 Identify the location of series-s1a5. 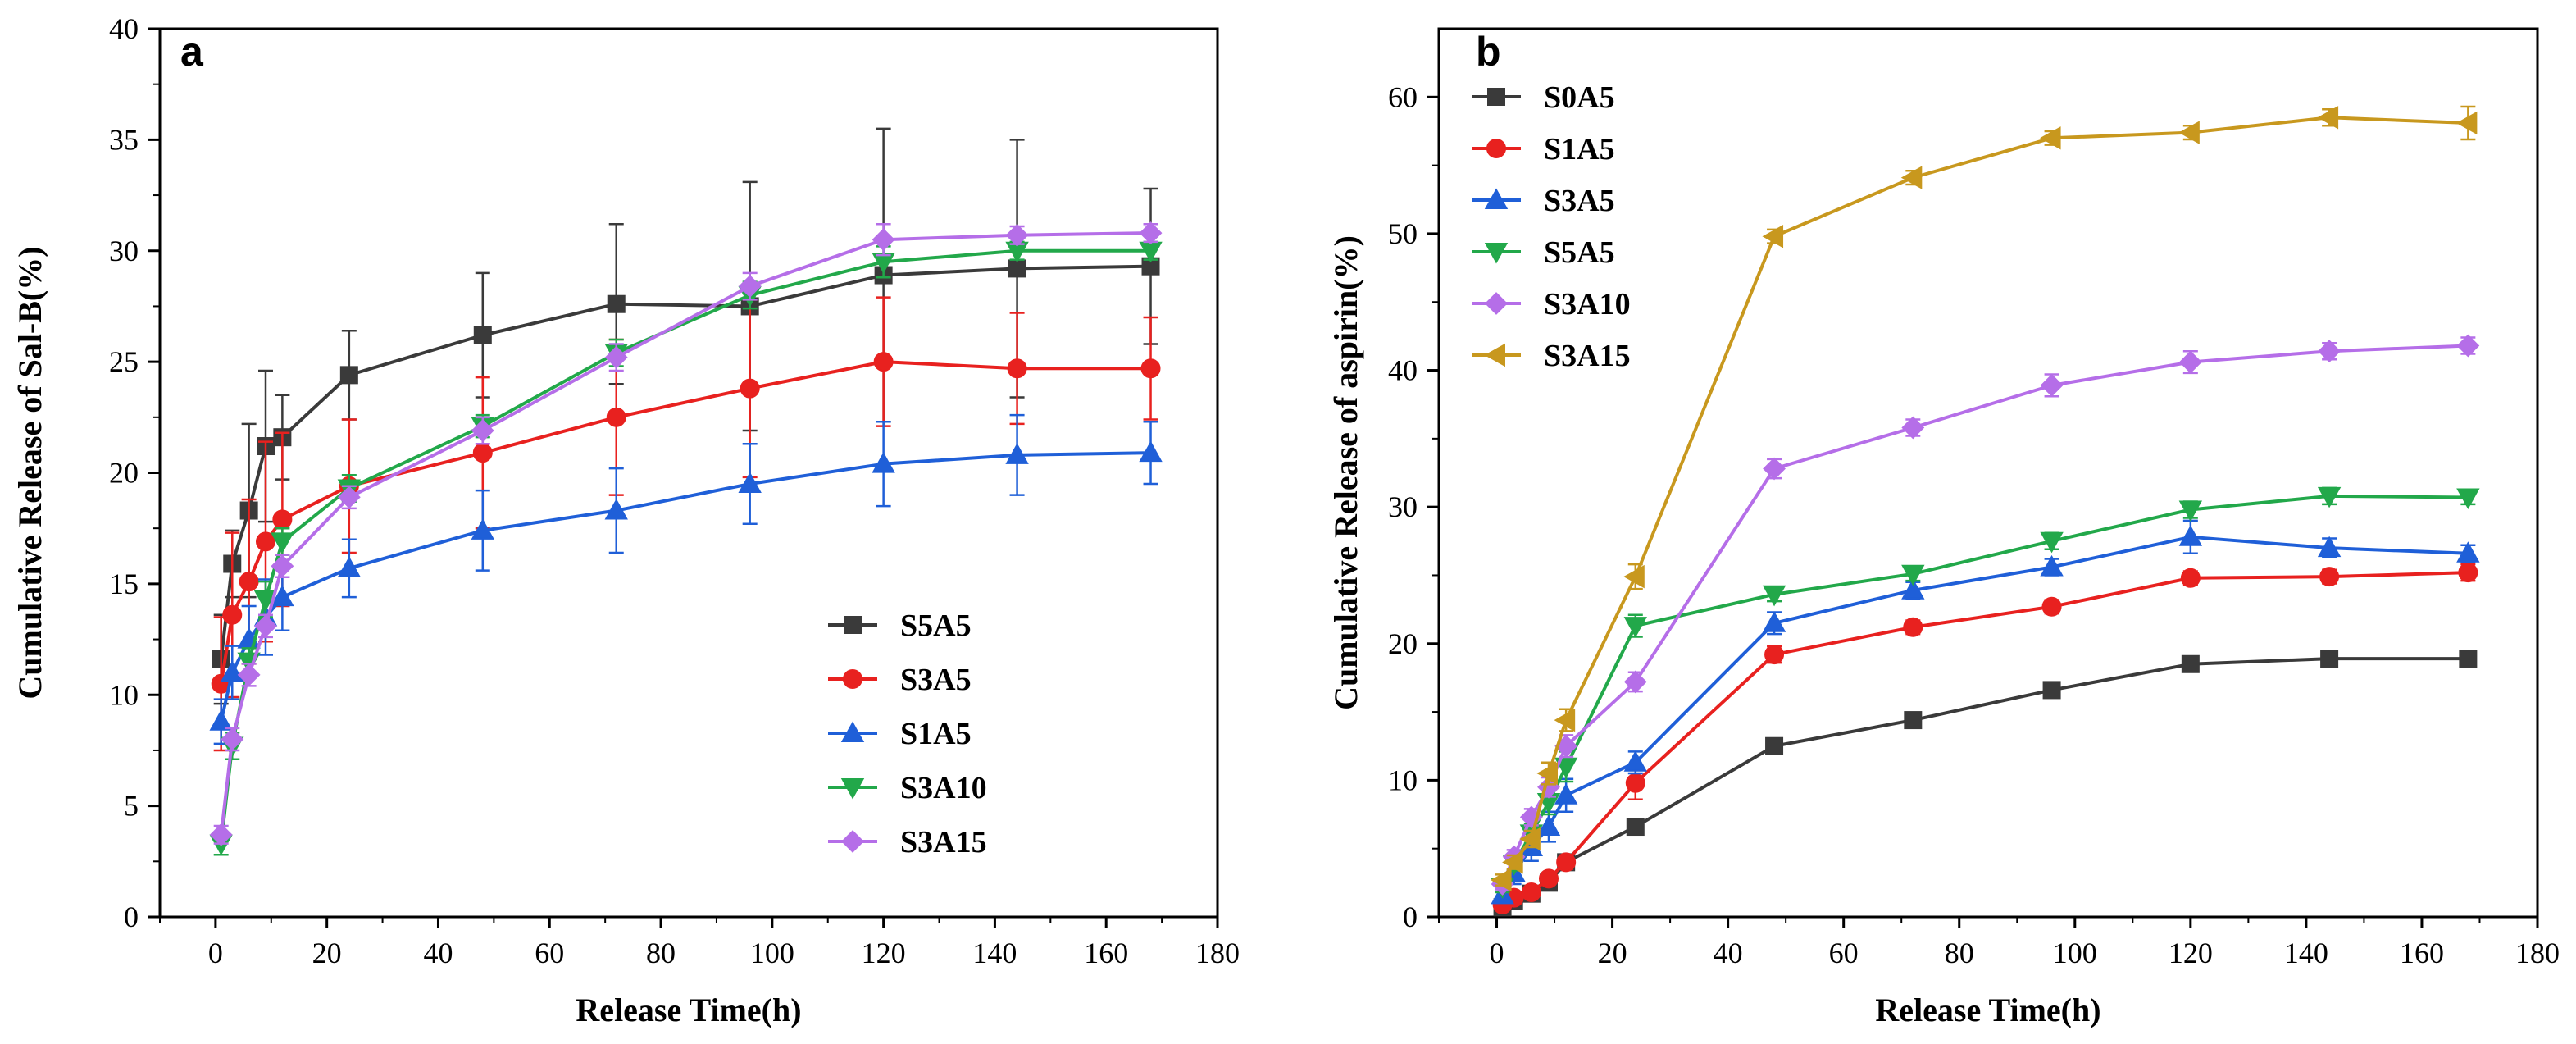
(686, 579).